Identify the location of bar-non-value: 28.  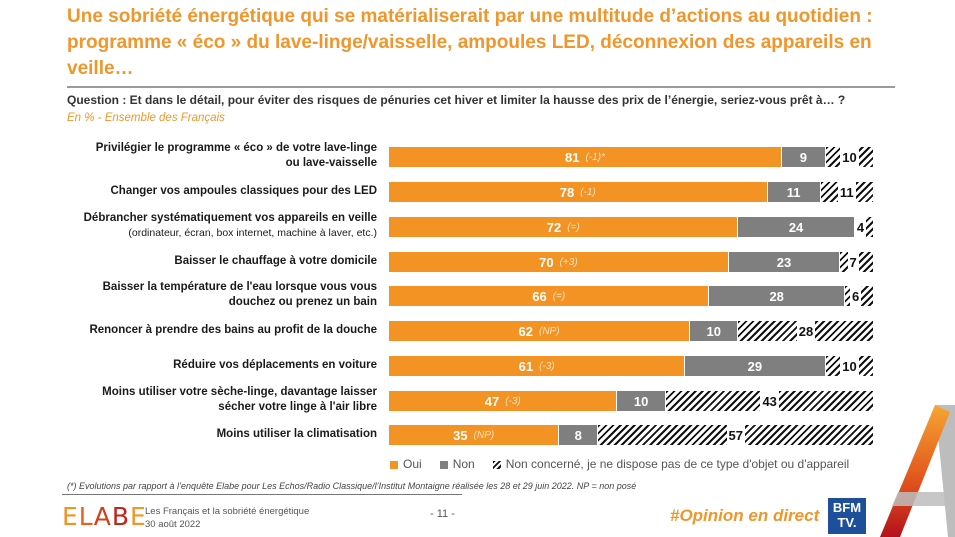
(776, 296).